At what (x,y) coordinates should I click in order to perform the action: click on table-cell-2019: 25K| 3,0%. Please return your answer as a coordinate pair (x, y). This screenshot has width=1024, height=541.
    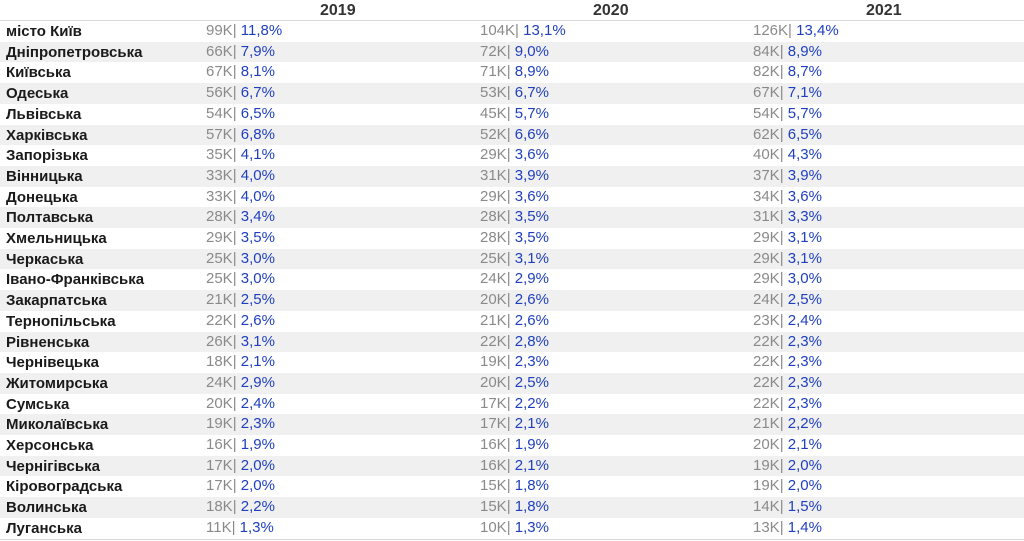
    Looking at the image, I should click on (240, 258).